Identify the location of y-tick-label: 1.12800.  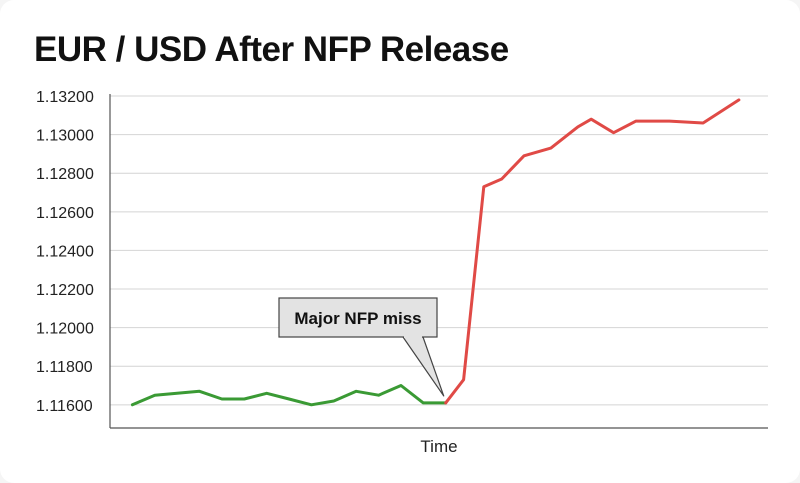
(65, 174).